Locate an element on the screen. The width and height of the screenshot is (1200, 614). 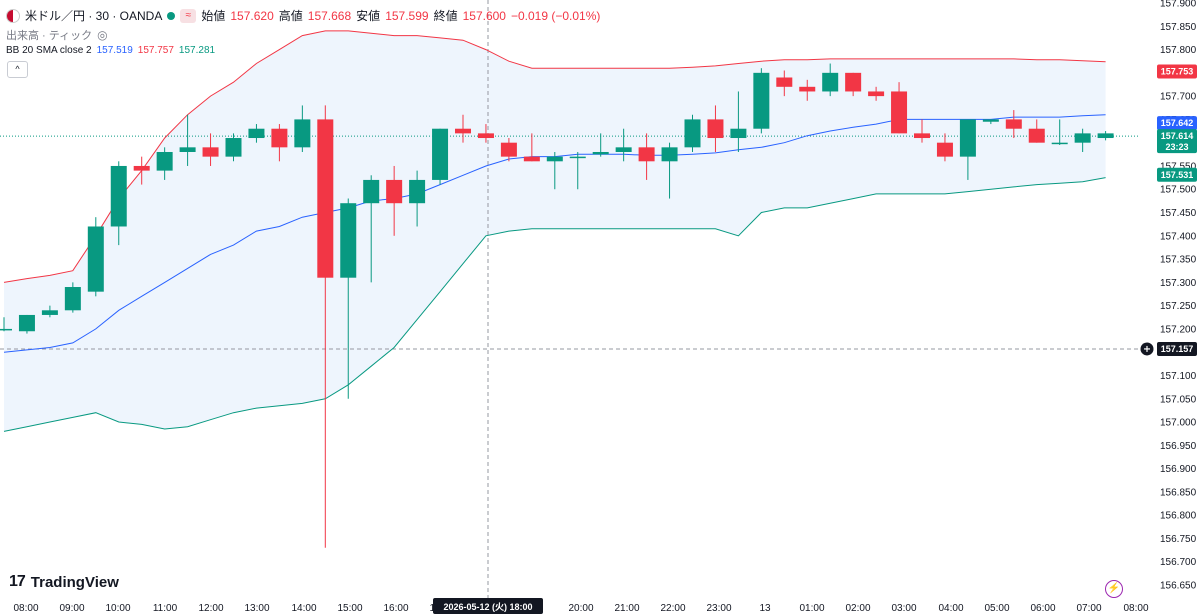
price-tick-label: 157.400 is located at coordinates (1178, 236).